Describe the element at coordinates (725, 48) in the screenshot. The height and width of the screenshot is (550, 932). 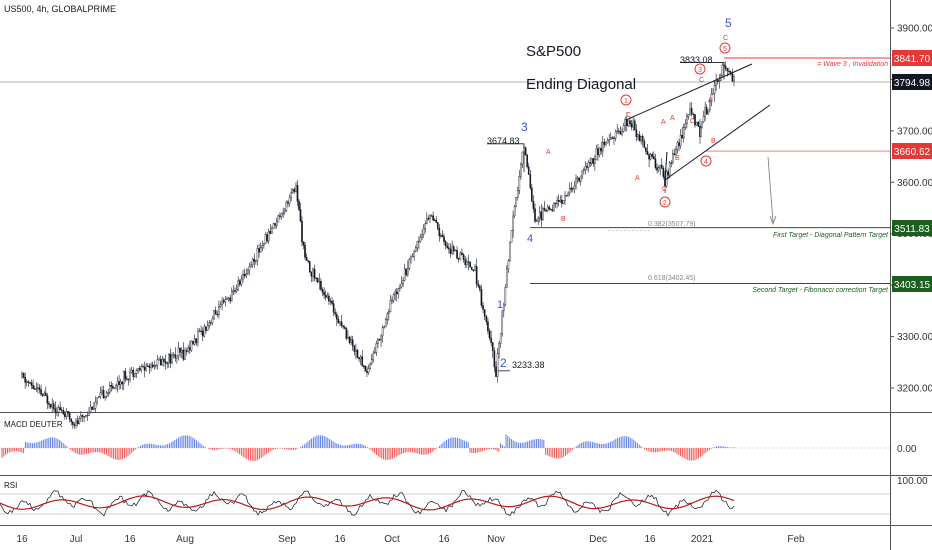
I see `subwave-5-circle: 5` at that location.